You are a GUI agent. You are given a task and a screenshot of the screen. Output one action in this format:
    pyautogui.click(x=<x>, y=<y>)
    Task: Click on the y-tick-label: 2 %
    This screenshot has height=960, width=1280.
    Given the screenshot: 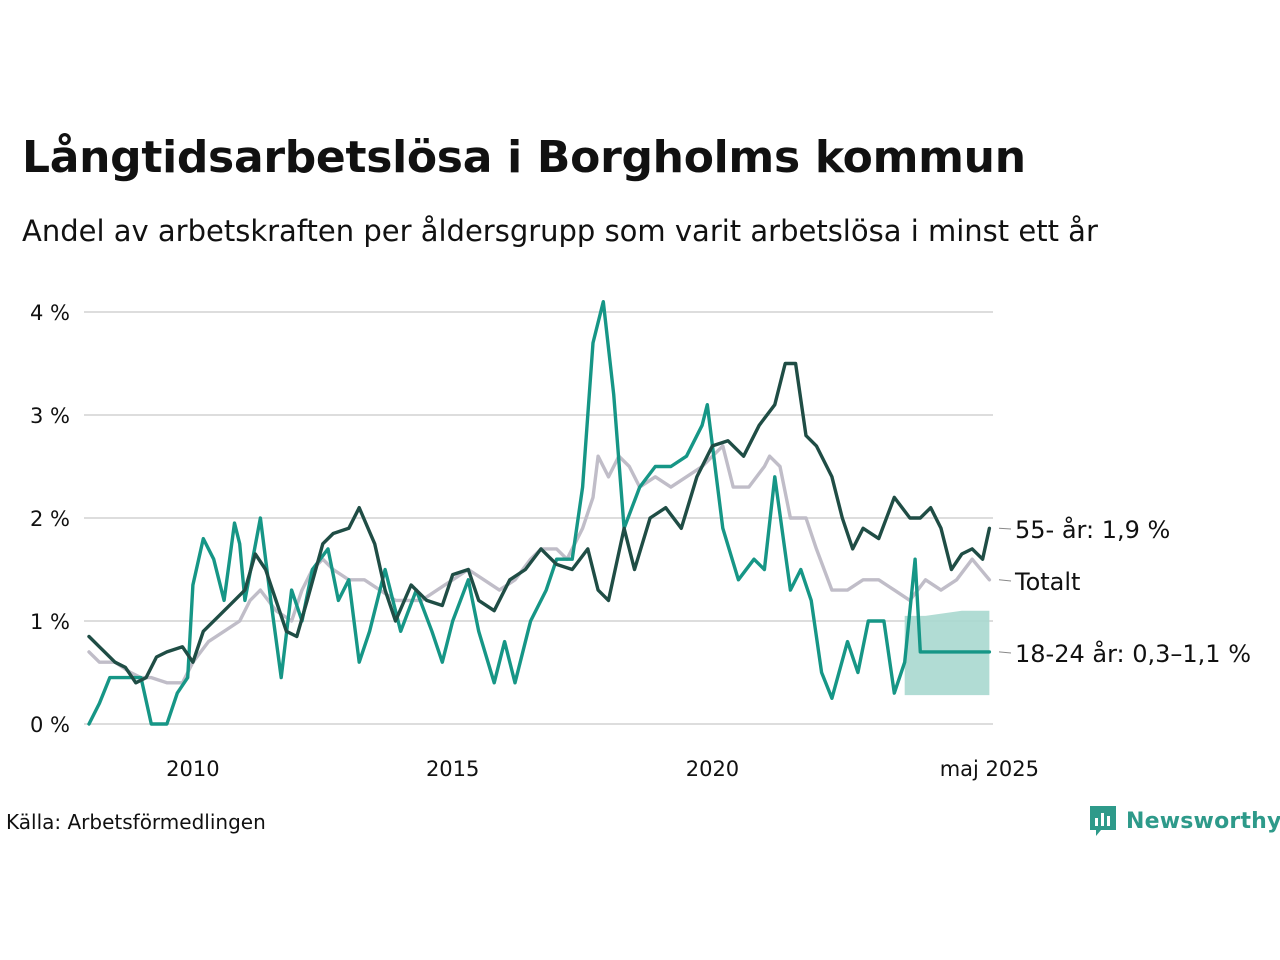 What is the action you would take?
    pyautogui.click(x=50, y=519)
    